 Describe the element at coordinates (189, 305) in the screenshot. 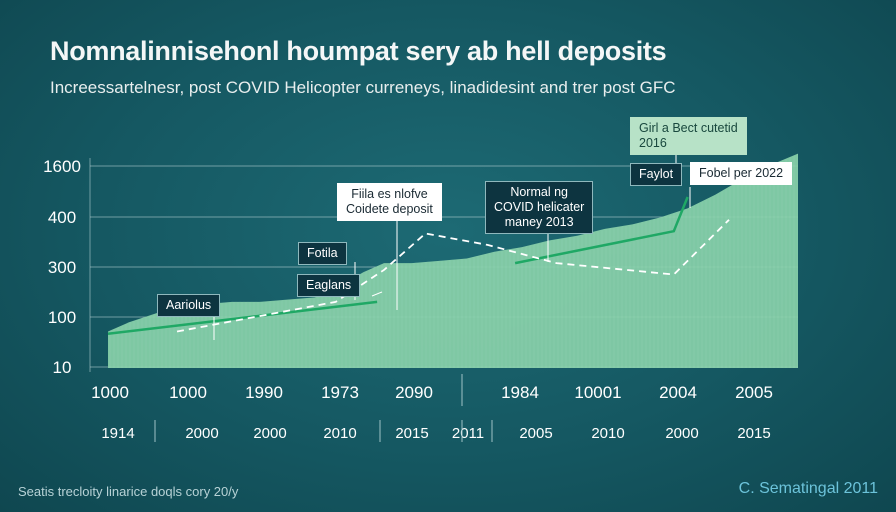

I see `annotation-aariolus: Aariolus` at that location.